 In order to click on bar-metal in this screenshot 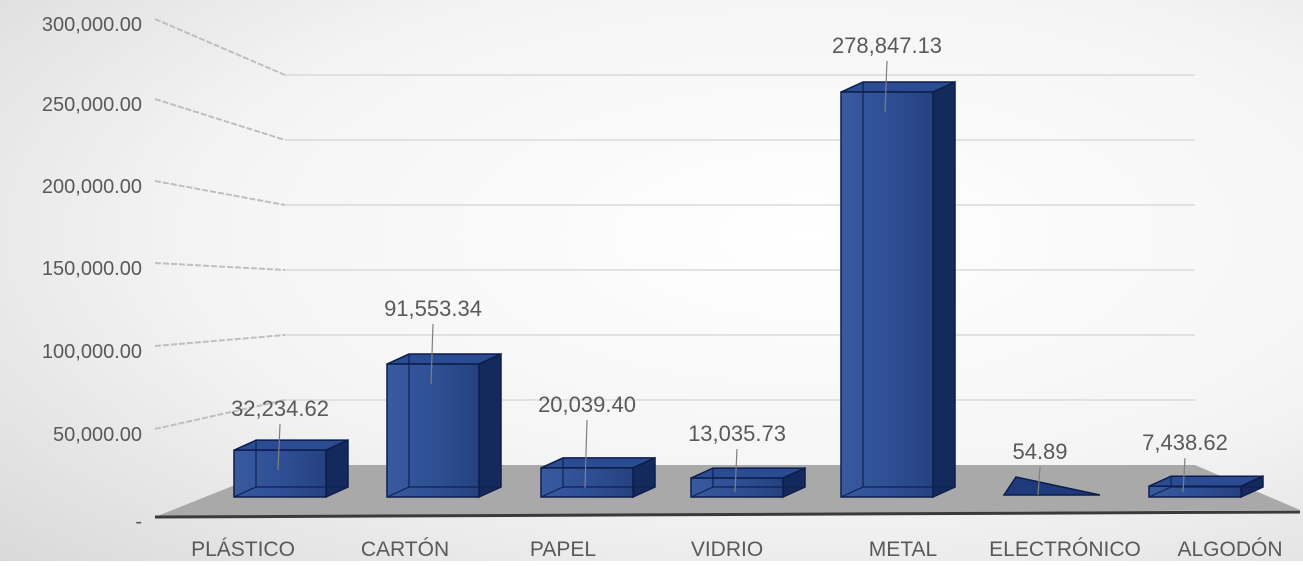, I will do `click(898, 289)`.